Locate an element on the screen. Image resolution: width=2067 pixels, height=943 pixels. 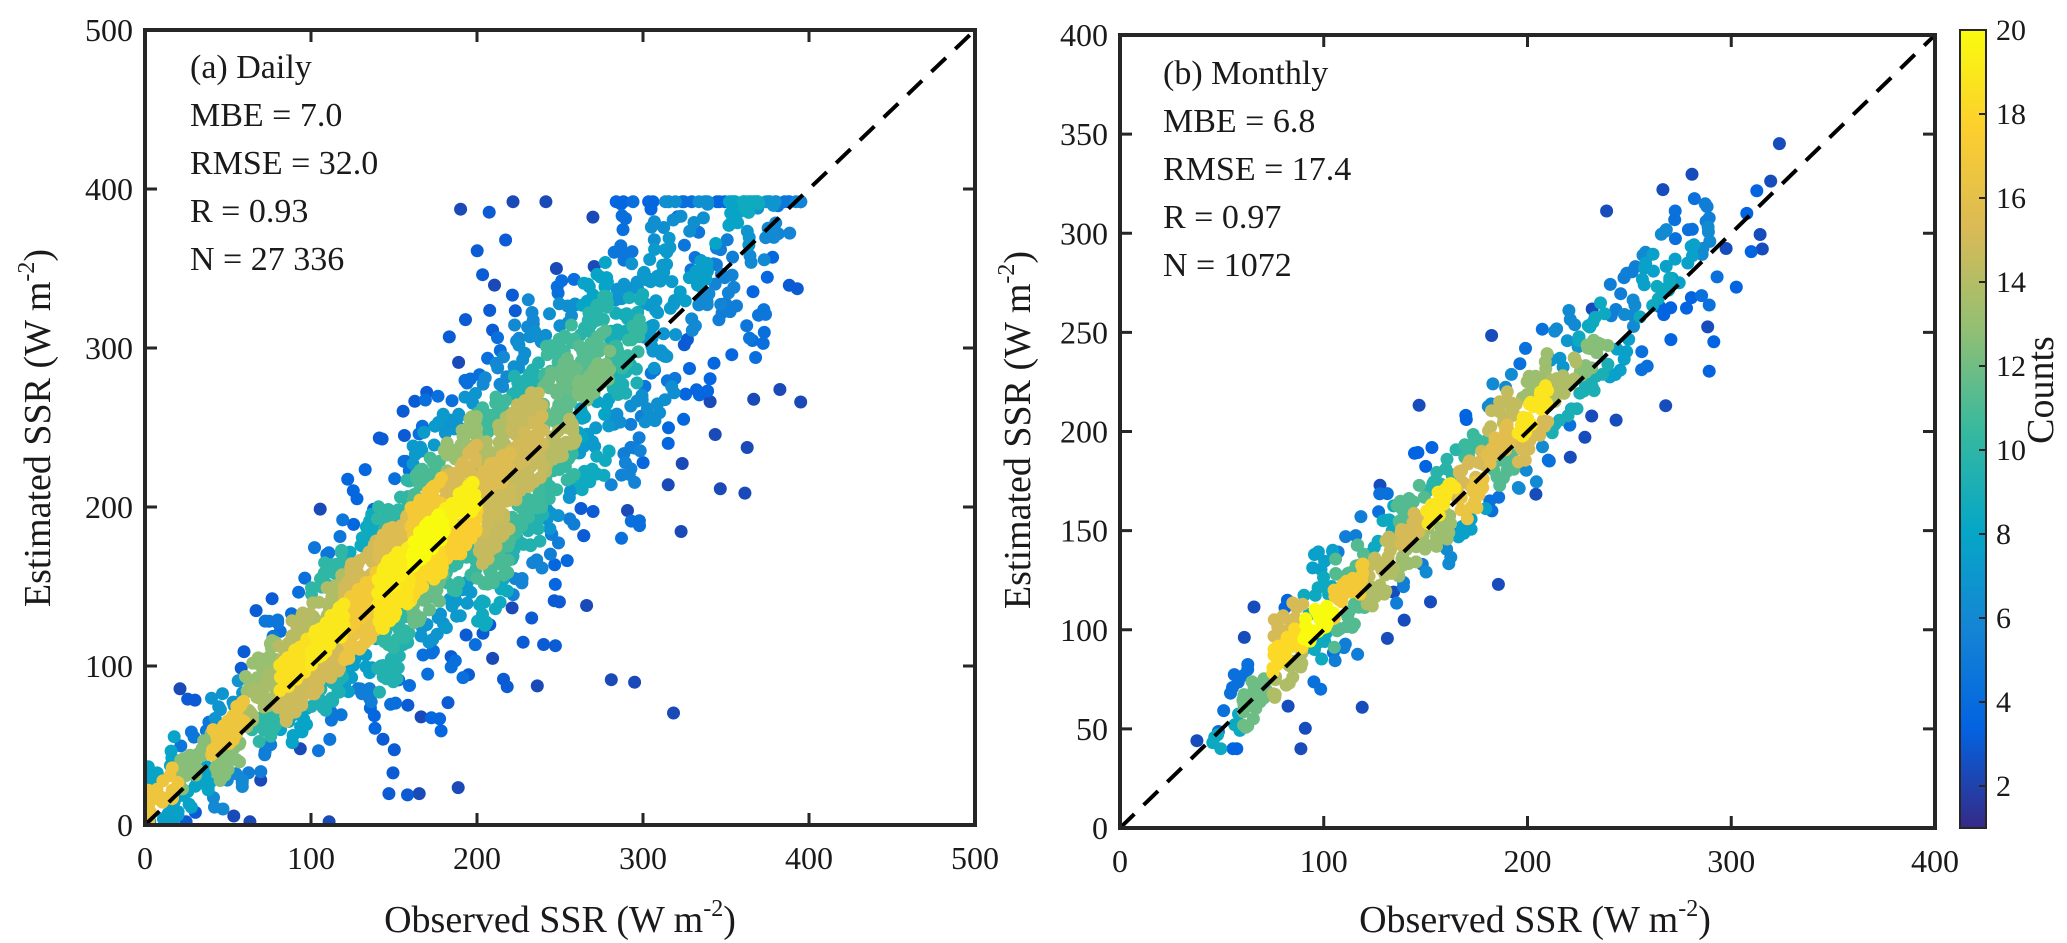
colorbar-tick-label: 16 is located at coordinates (2011, 198).